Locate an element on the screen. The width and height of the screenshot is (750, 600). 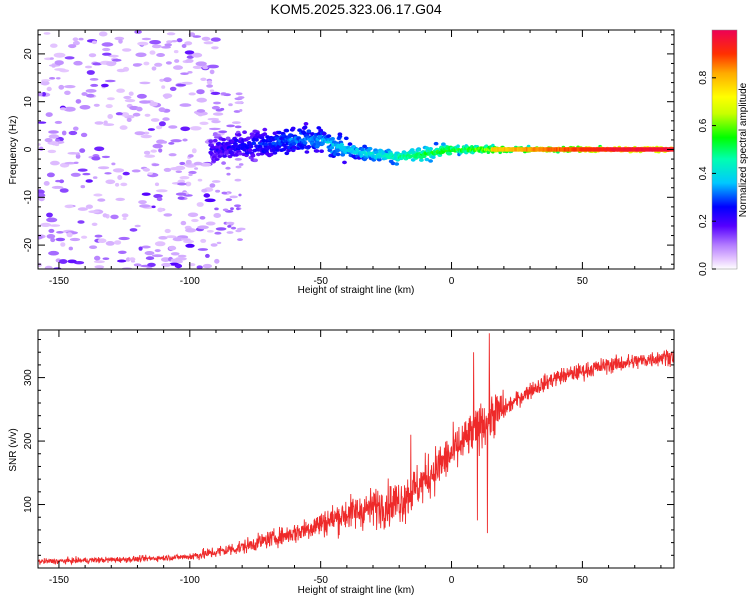
snr-x-tick-label: -100 is located at coordinates (190, 580).